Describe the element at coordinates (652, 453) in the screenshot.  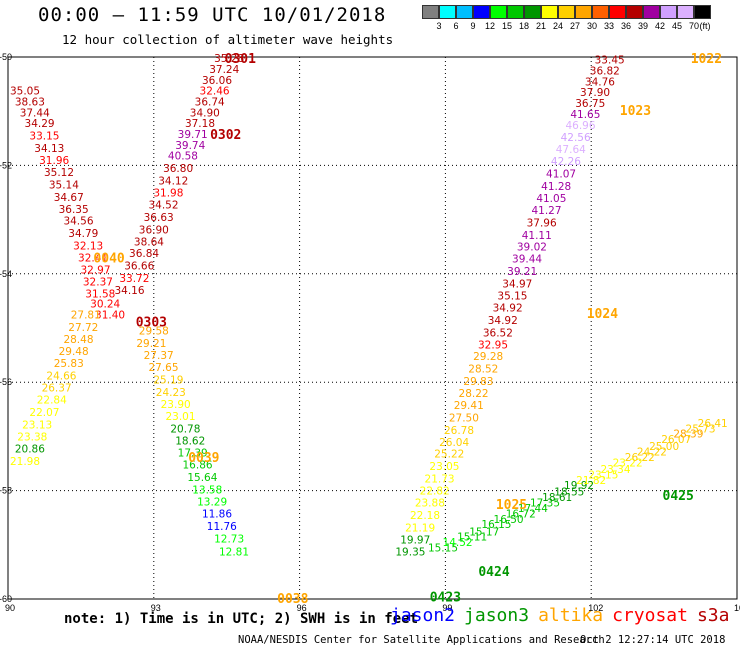
I see `wave-height-value: 24.22` at that location.